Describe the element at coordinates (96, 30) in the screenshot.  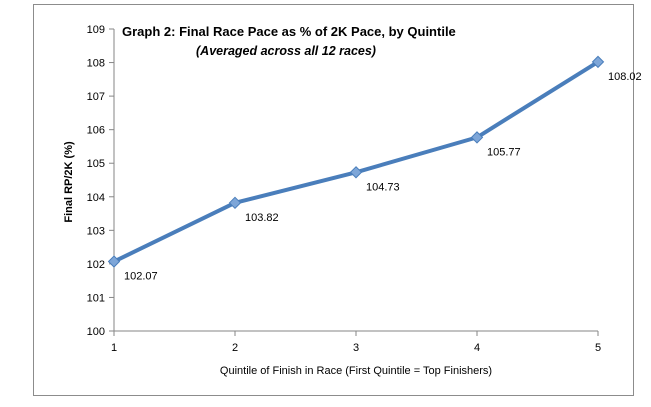
I see `y-tick-label: 109` at that location.